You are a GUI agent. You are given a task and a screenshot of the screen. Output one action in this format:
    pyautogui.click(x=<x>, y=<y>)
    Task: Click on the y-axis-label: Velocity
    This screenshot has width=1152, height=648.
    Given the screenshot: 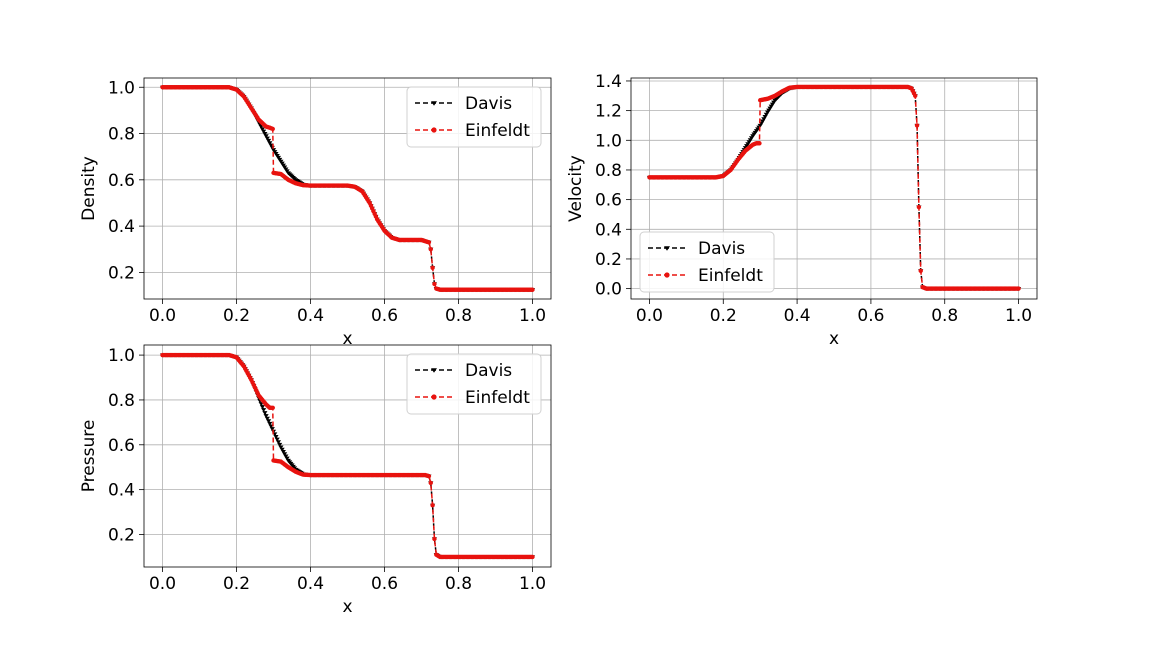 What is the action you would take?
    pyautogui.click(x=576, y=188)
    